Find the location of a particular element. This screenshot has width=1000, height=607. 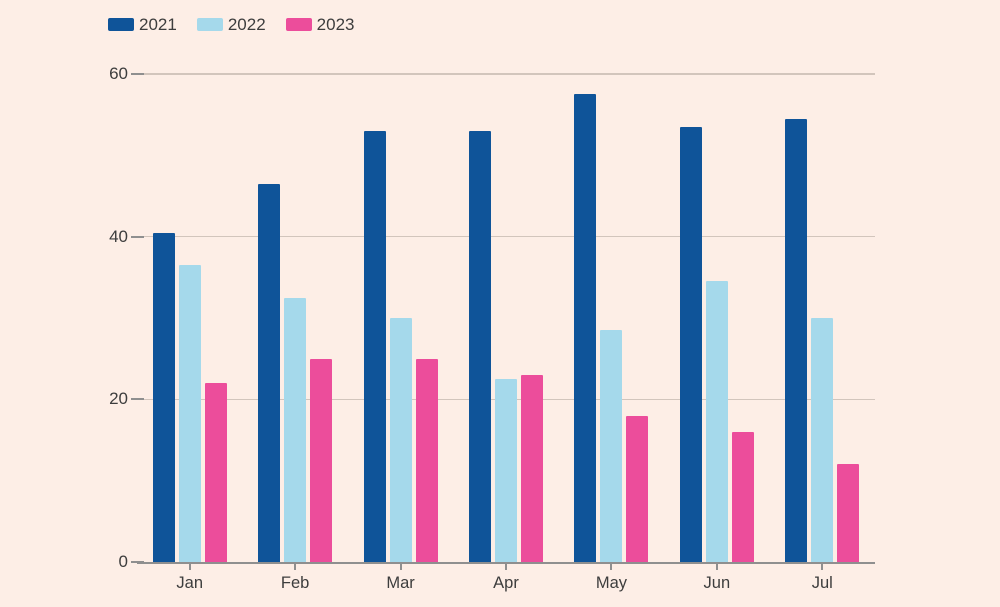

bar-group-jul is located at coordinates (822, 340).